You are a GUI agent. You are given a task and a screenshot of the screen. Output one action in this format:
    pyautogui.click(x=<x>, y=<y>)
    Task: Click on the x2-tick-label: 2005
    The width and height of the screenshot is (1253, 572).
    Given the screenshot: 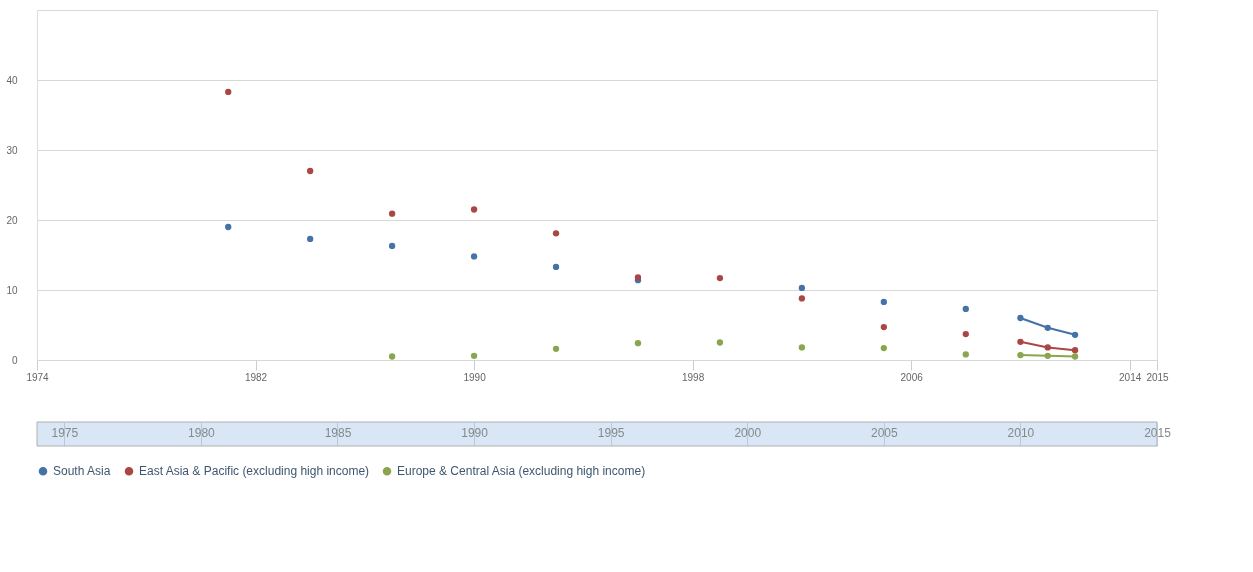 What is the action you would take?
    pyautogui.click(x=884, y=432)
    